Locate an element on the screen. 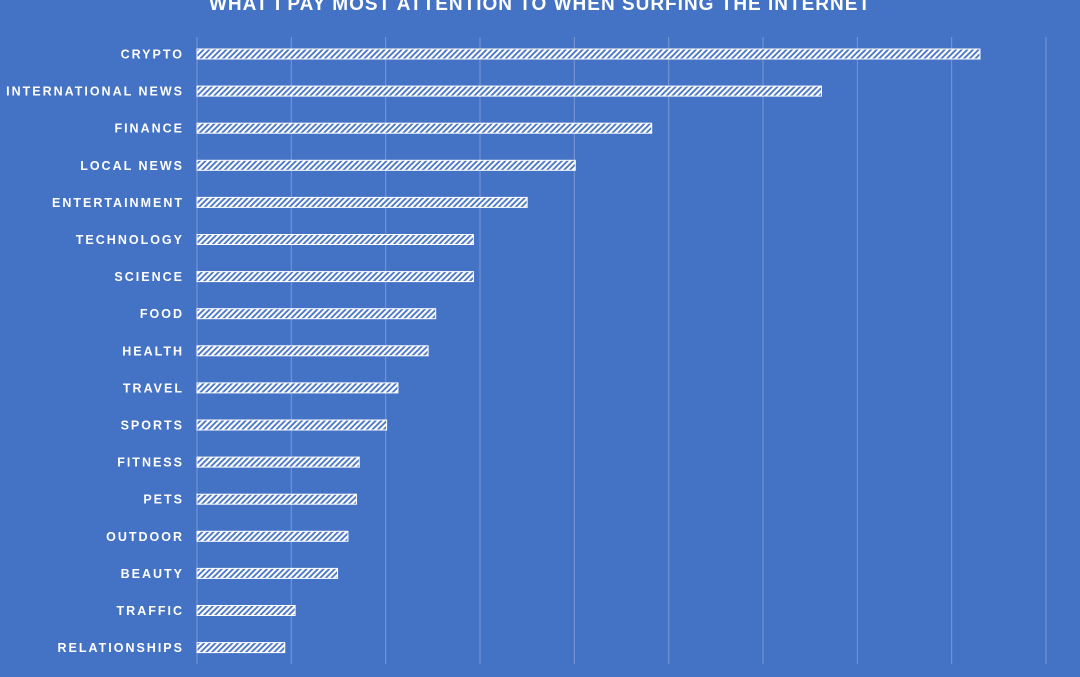 The image size is (1080, 677). category-label: SPORTS is located at coordinates (152, 426).